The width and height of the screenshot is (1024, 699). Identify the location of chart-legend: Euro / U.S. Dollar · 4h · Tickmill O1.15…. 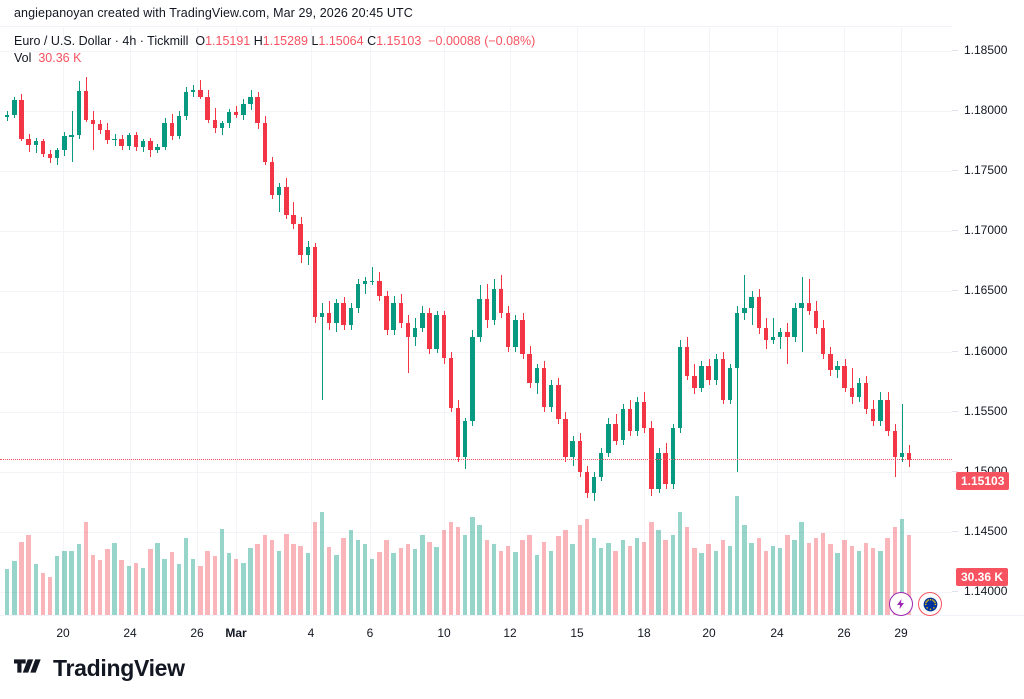
(274, 49).